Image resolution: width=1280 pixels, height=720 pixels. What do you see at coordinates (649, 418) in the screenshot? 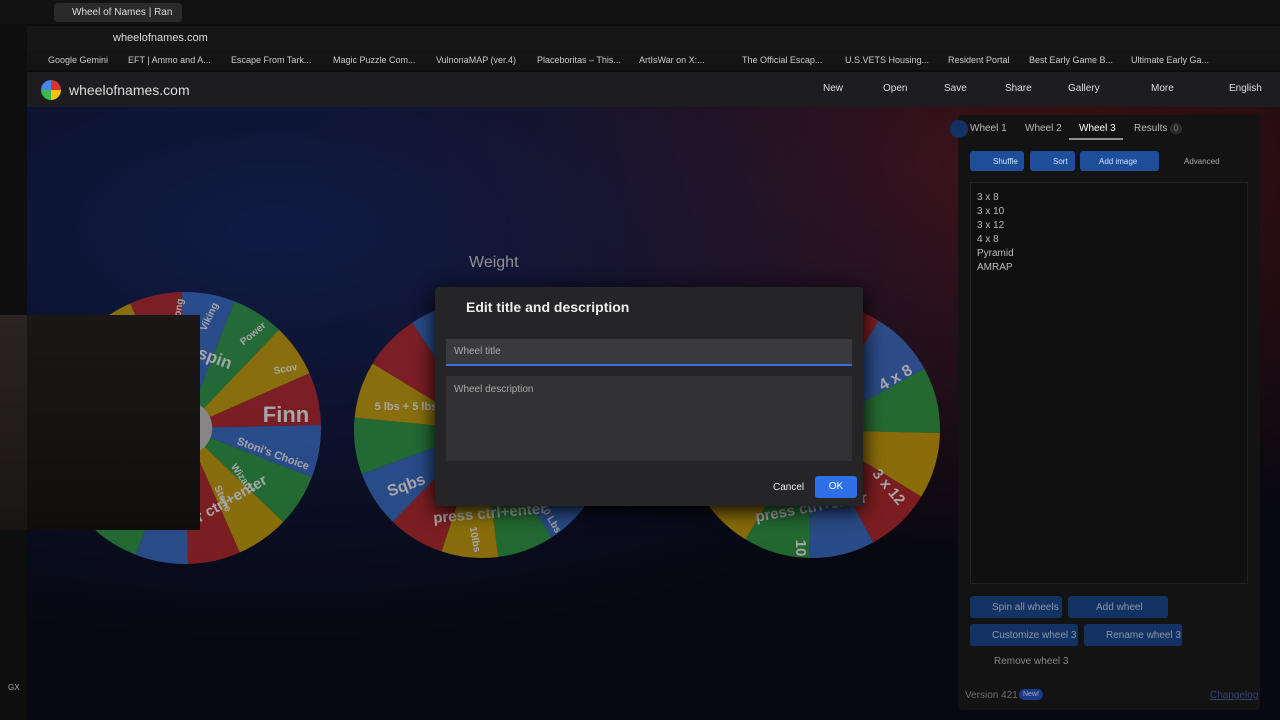
I see `description-input: Wheel description` at bounding box center [649, 418].